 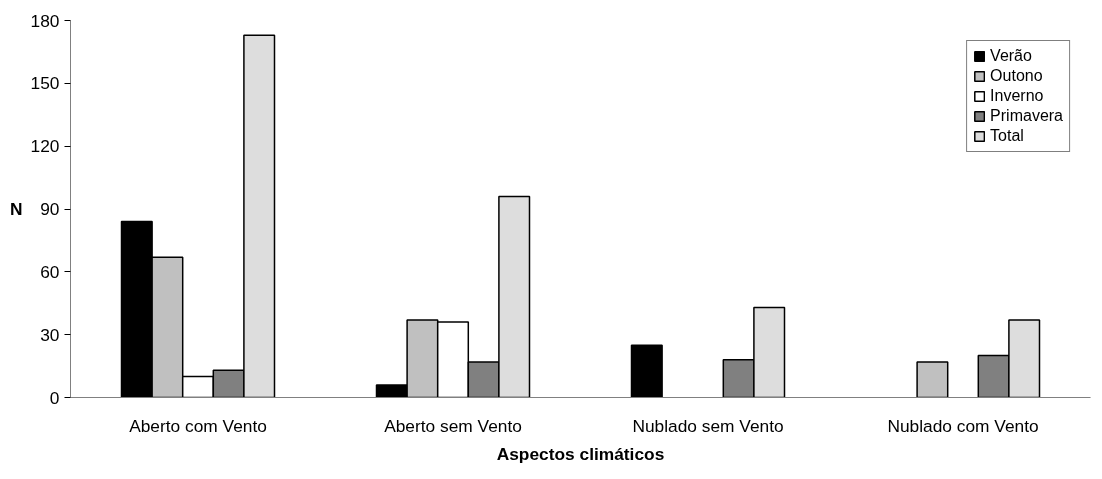 I want to click on y-tick-label: 120, so click(x=45, y=146).